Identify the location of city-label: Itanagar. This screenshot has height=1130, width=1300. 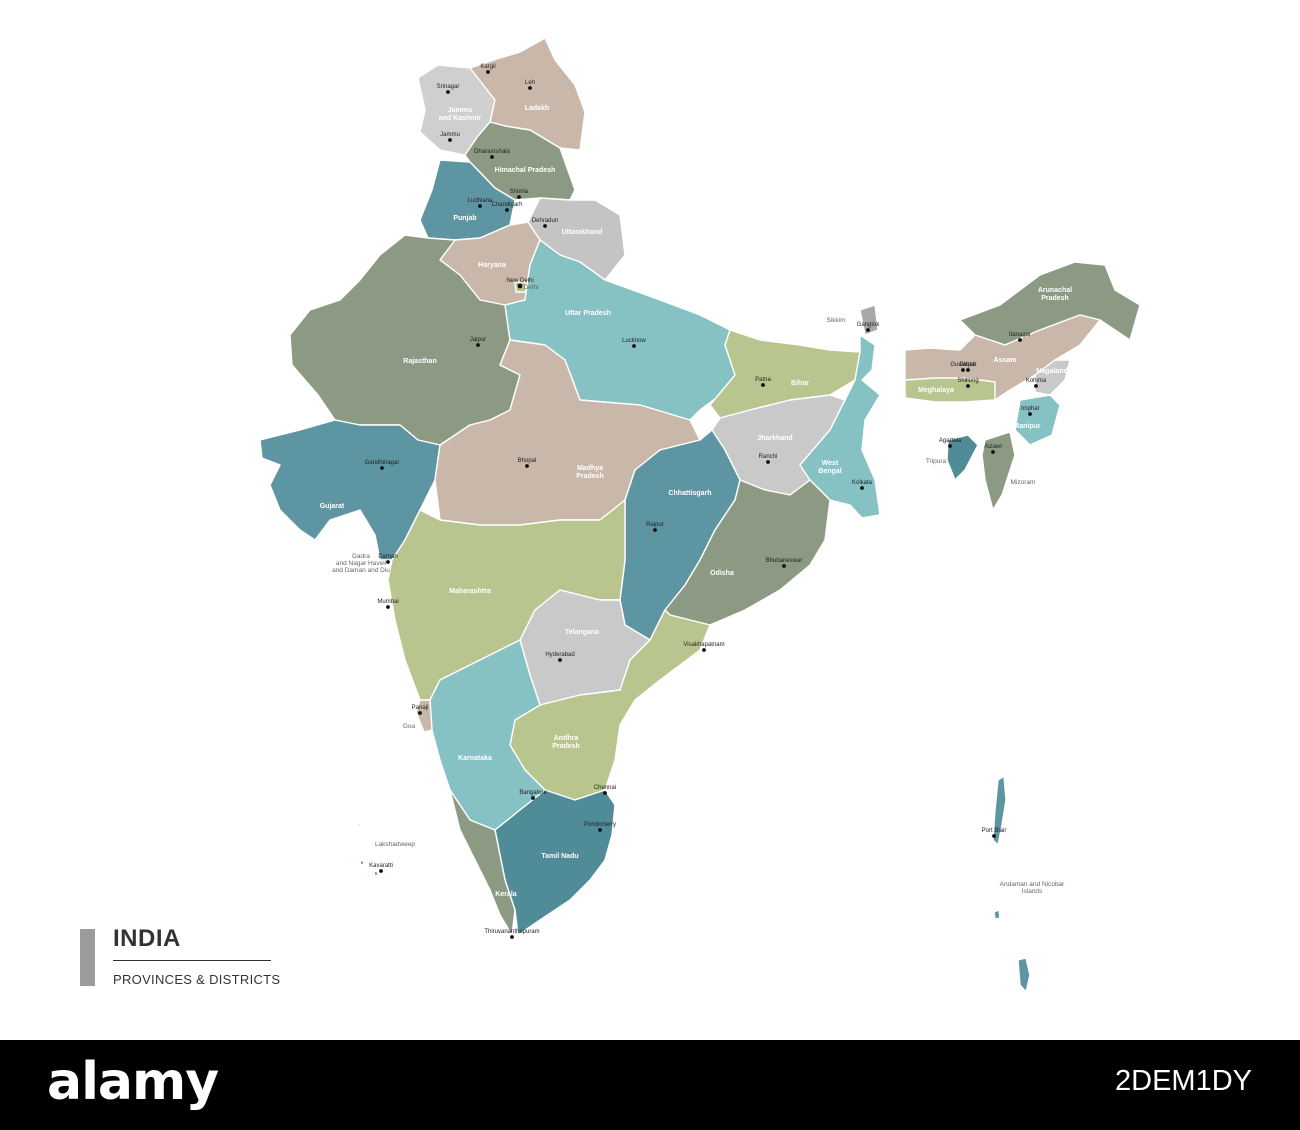
(1020, 335).